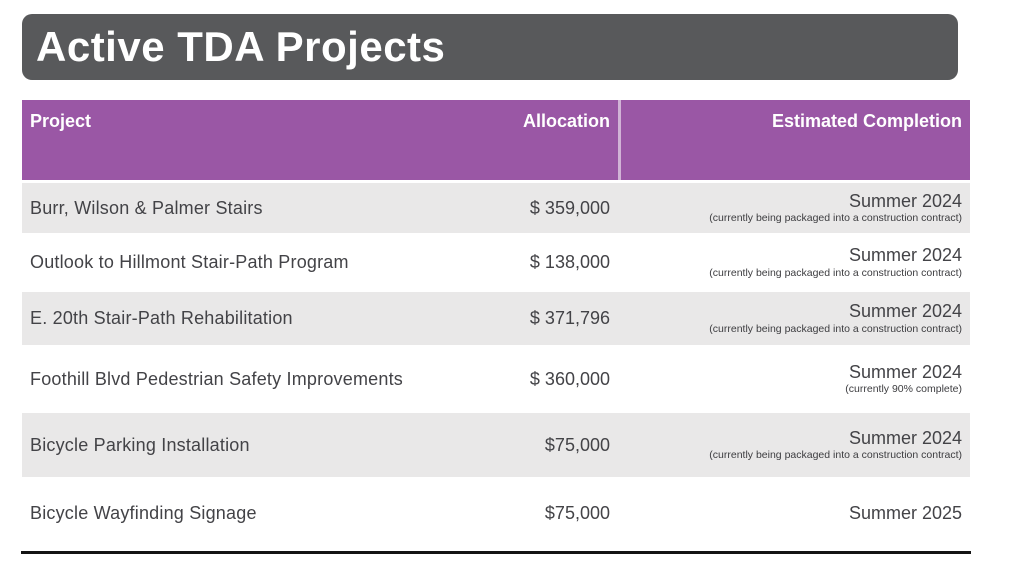 The image size is (1024, 576). I want to click on slide-title: Active TDA Projects, so click(241, 46).